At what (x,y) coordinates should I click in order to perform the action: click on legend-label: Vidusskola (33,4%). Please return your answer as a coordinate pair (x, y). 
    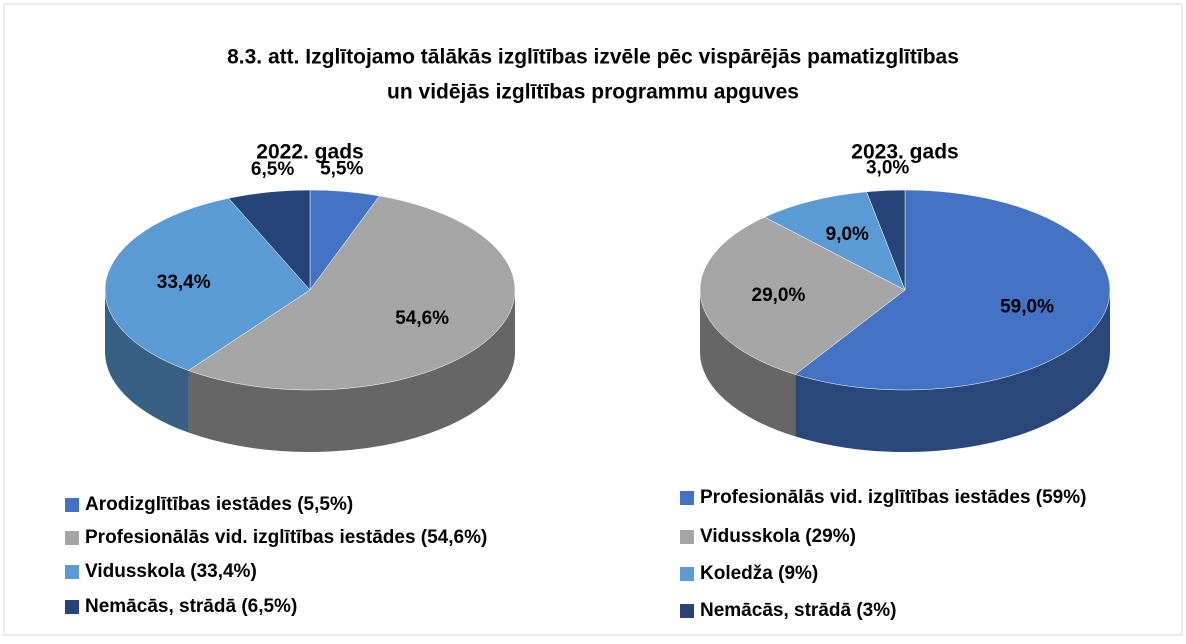
    Looking at the image, I should click on (171, 571).